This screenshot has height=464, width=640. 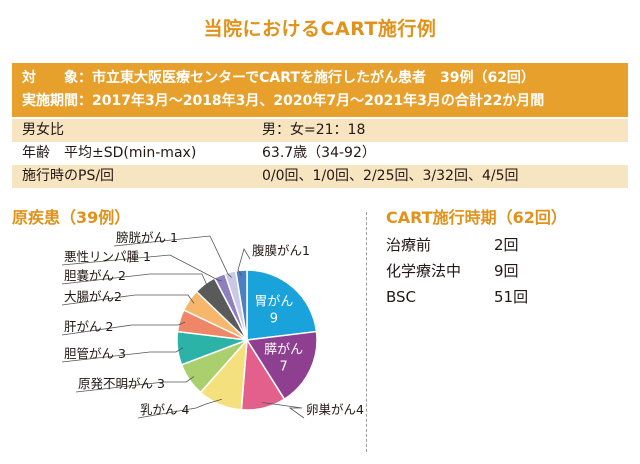 I want to click on stat-row-age: 年齢 平均±SD(min-max) 63.7歳（34-92）, so click(x=320, y=153).